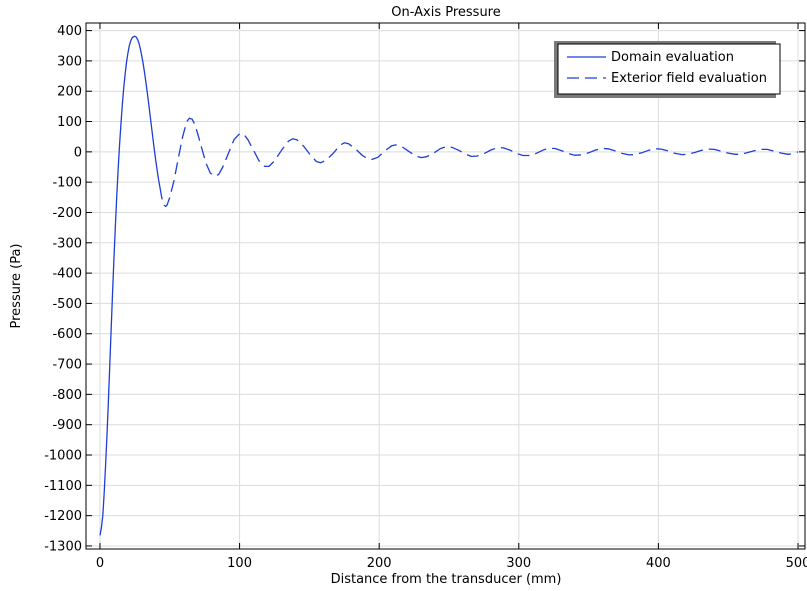 This screenshot has height=591, width=807. What do you see at coordinates (67, 425) in the screenshot?
I see `y-tick-label: -900` at bounding box center [67, 425].